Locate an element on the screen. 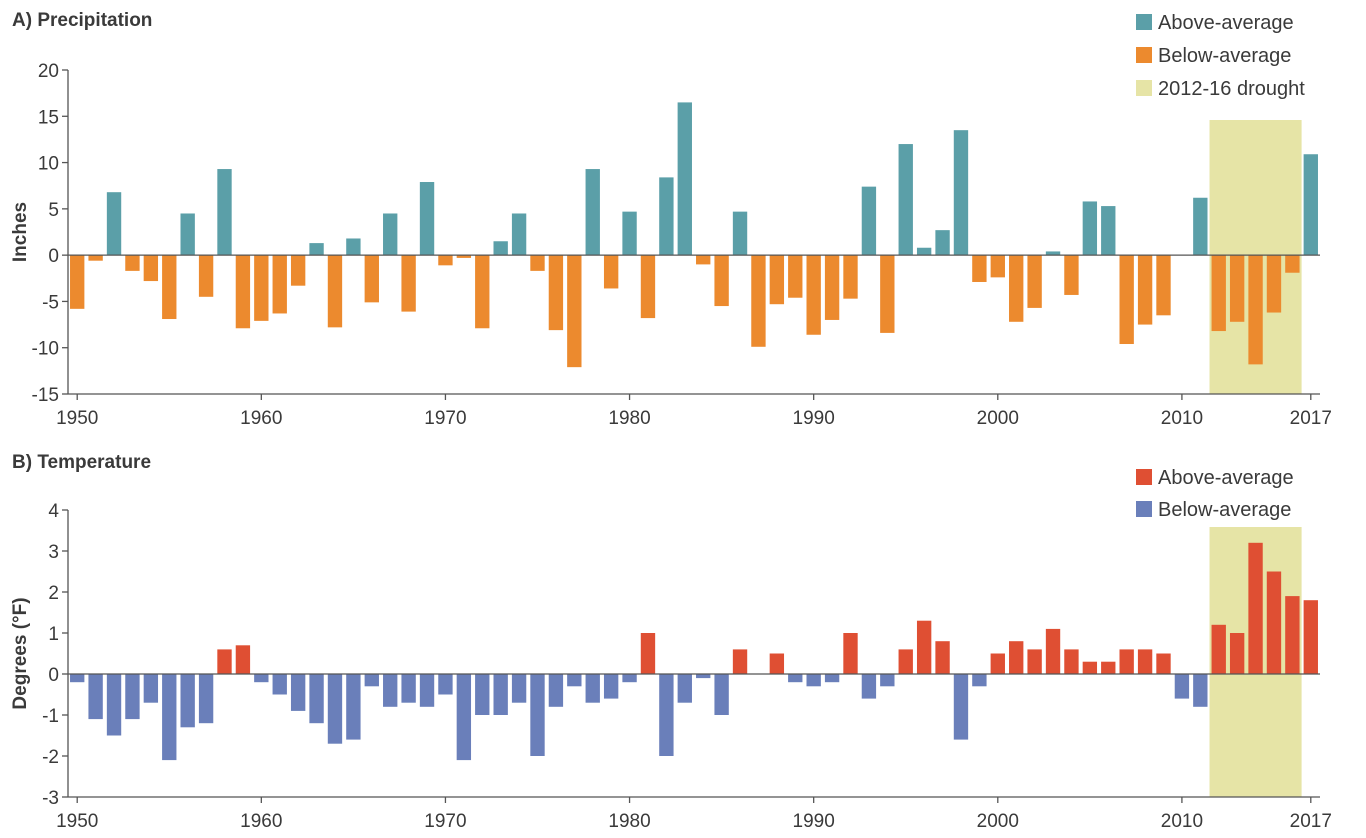 Image resolution: width=1366 pixels, height=838 pixels. temperature-bar-1950 is located at coordinates (77, 678).